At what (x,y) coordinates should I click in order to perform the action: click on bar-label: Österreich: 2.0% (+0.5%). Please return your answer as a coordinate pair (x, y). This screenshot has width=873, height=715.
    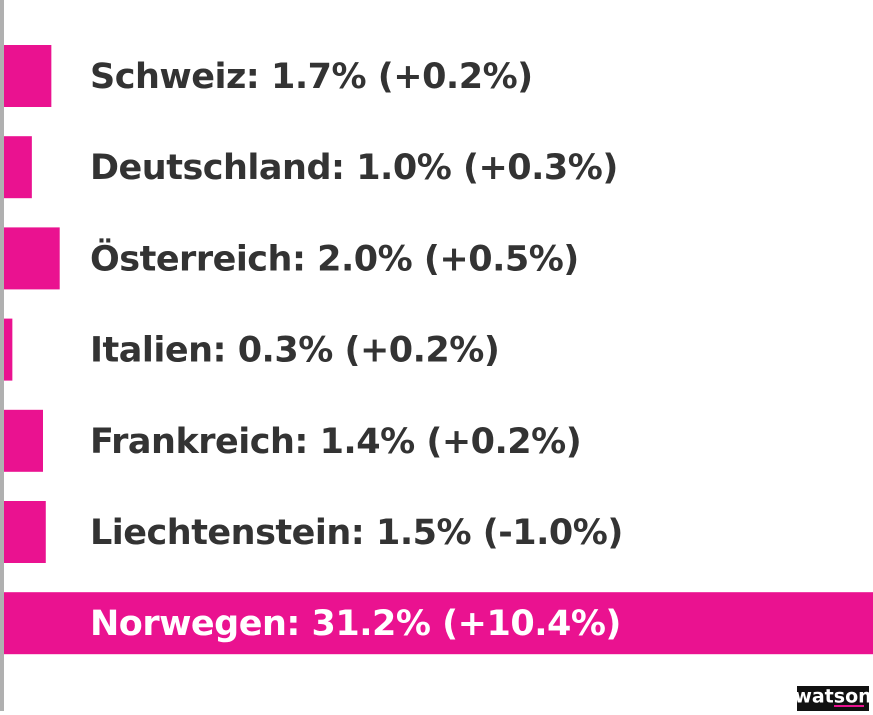
    Looking at the image, I should click on (334, 258).